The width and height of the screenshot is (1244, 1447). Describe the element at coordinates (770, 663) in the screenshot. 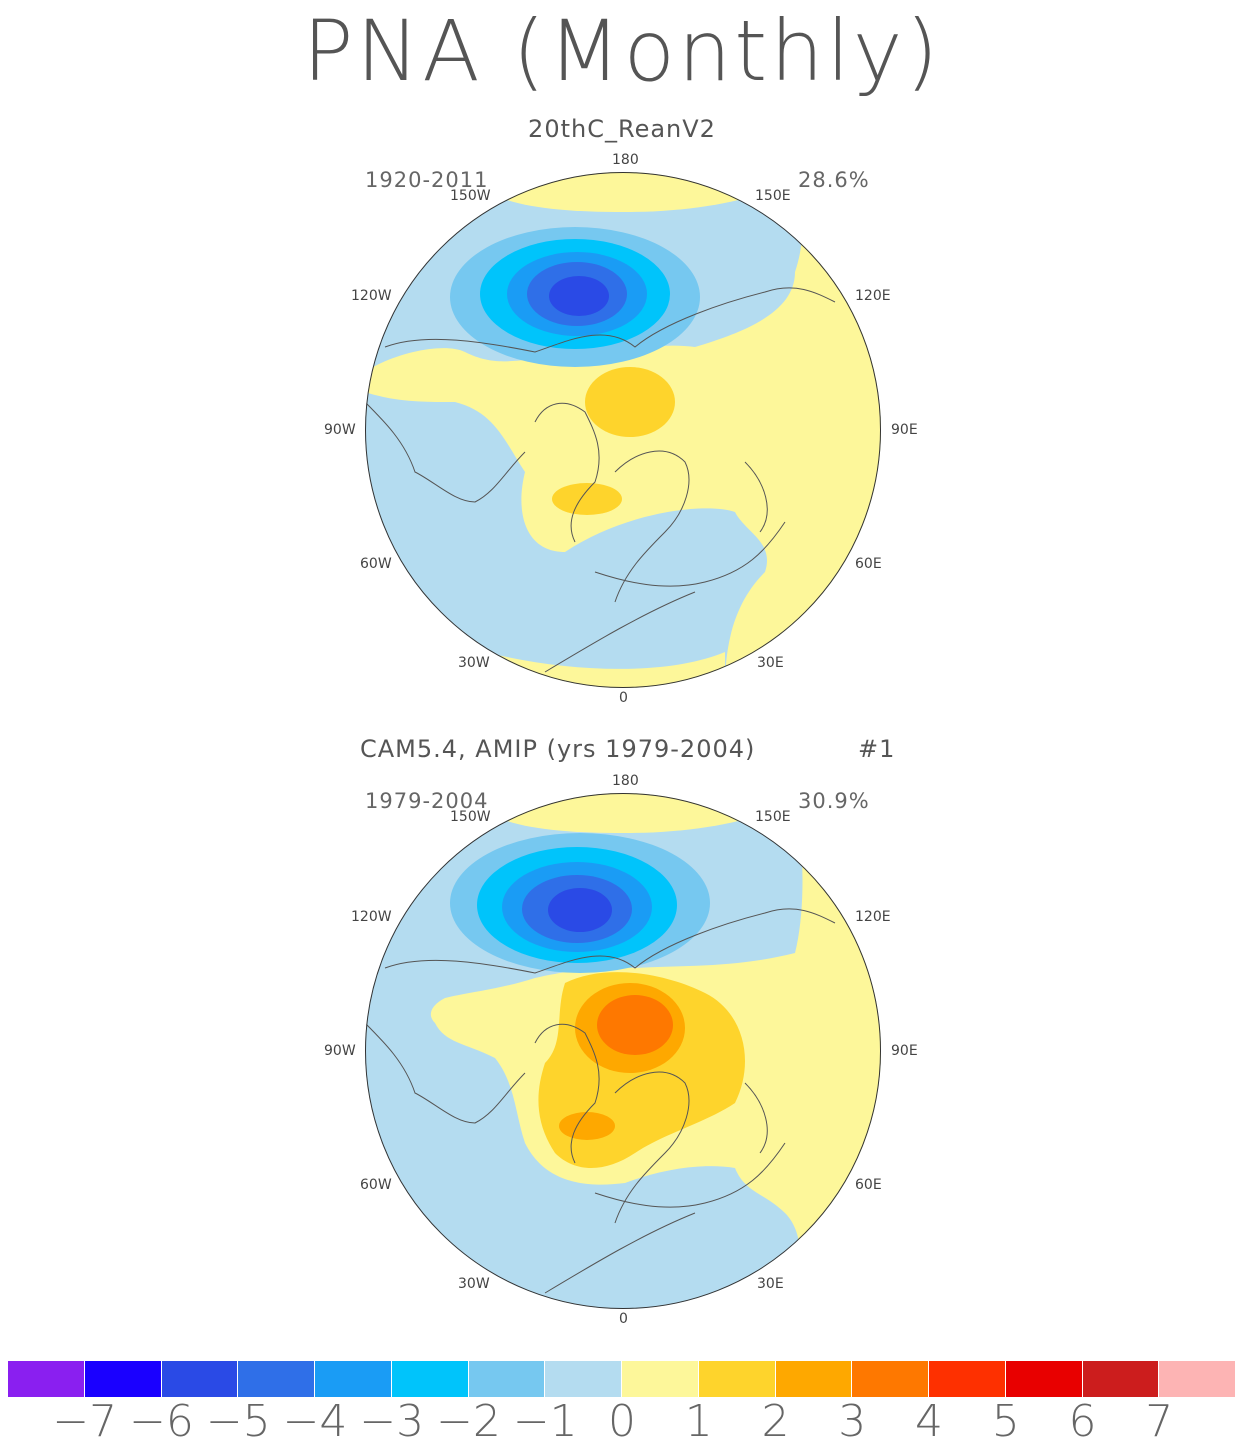

I see `panel1-lon-30e: 30E` at that location.